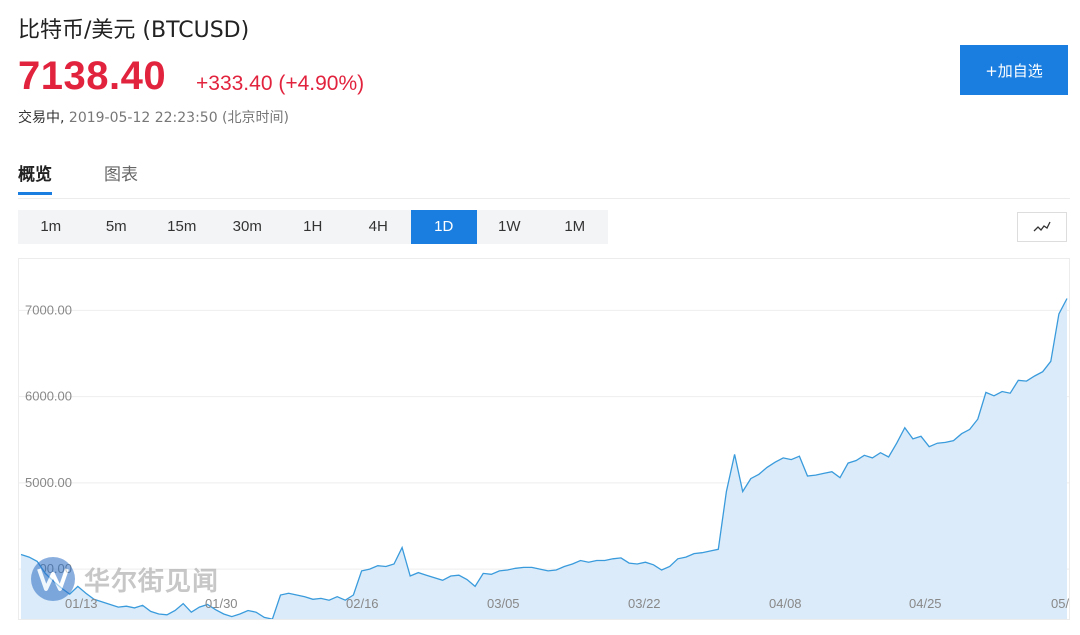  What do you see at coordinates (221, 603) in the screenshot?
I see `x-tick-label: 01/30` at bounding box center [221, 603].